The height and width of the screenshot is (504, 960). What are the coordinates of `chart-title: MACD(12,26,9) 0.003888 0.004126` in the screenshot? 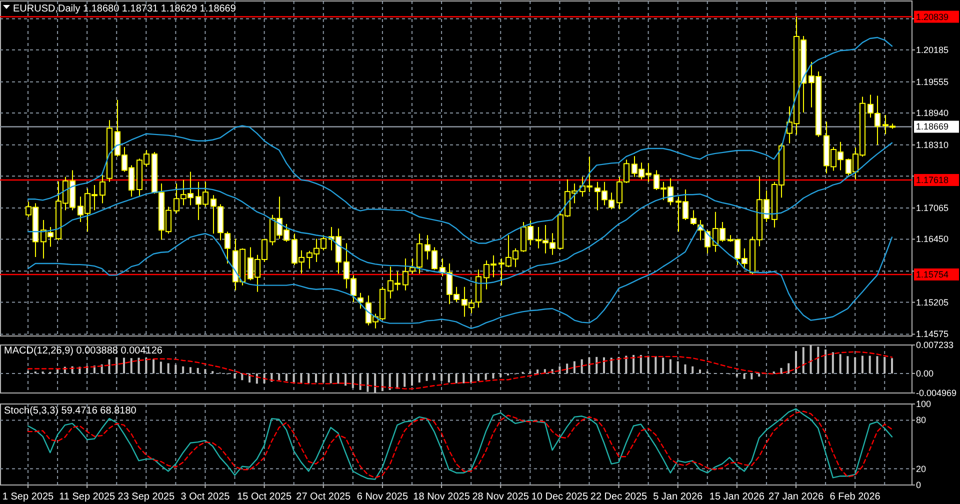 It's located at (83, 351).